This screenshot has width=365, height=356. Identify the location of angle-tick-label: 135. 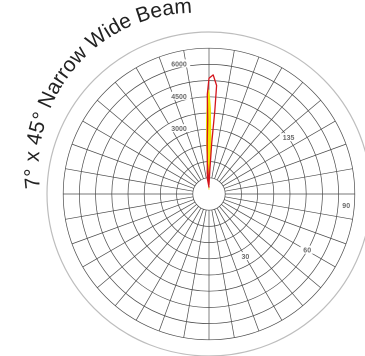
(289, 138).